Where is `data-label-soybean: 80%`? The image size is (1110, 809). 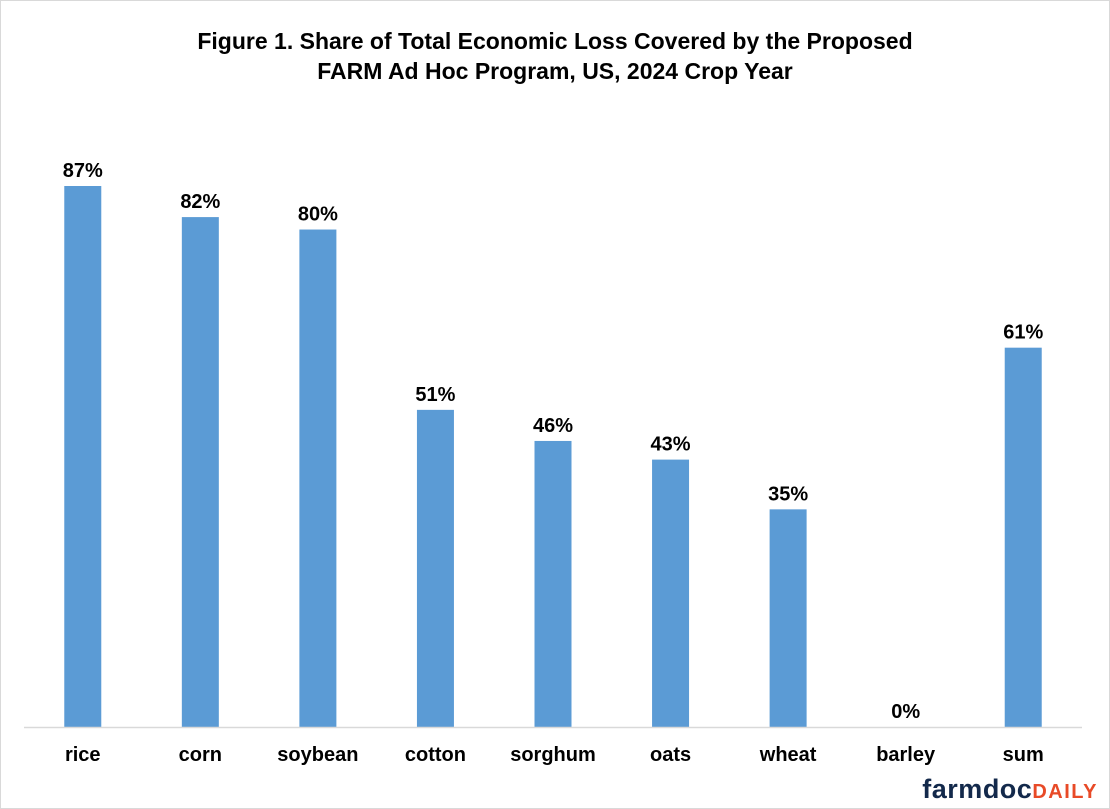
data-label-soybean: 80% is located at coordinates (318, 215).